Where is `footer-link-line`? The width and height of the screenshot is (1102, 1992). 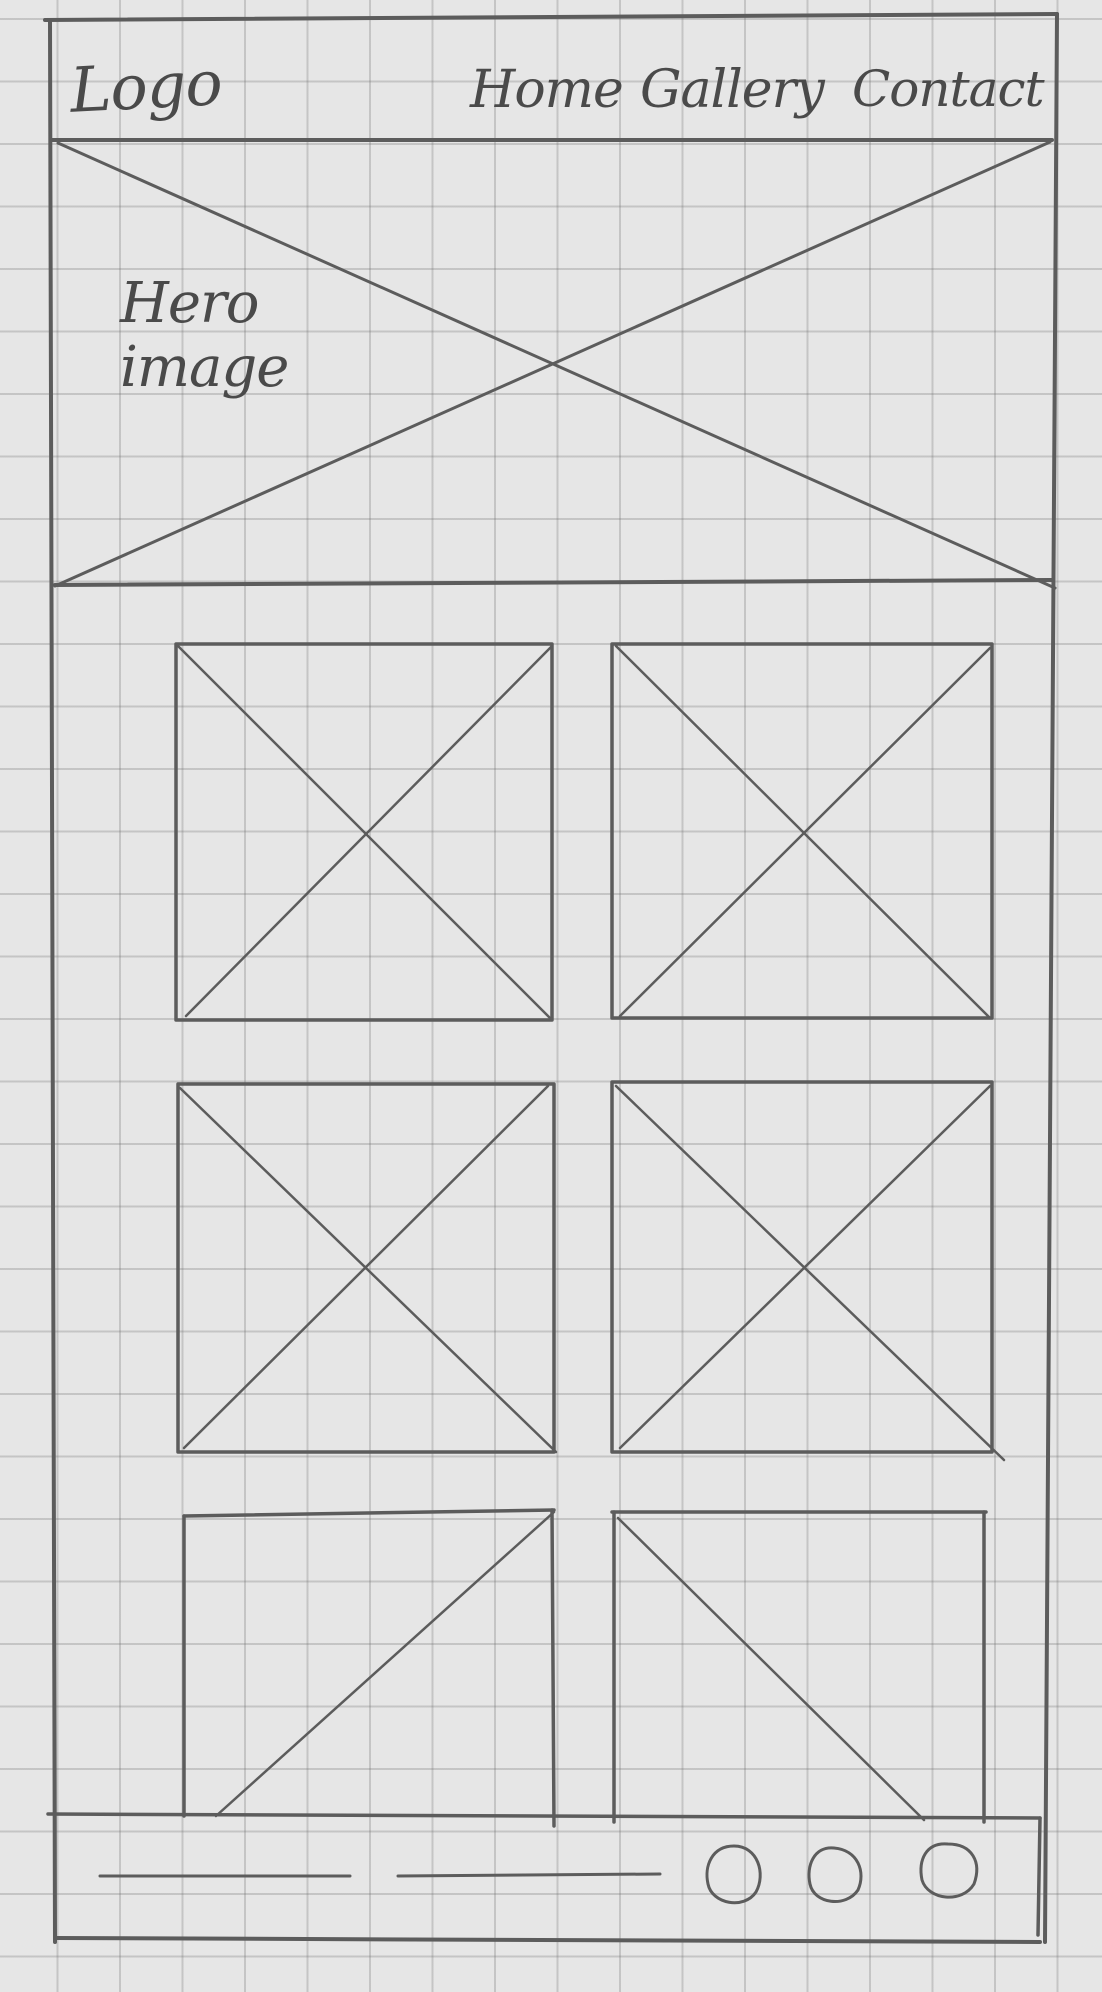 footer-link-line is located at coordinates (529, 1875).